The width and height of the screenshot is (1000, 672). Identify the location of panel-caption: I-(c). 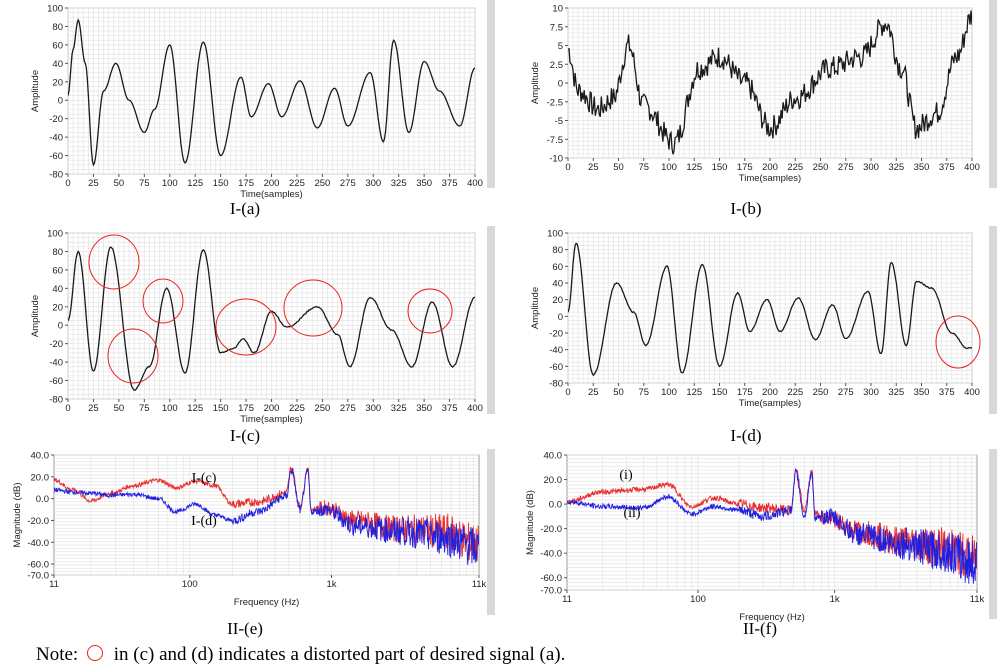
(245, 435).